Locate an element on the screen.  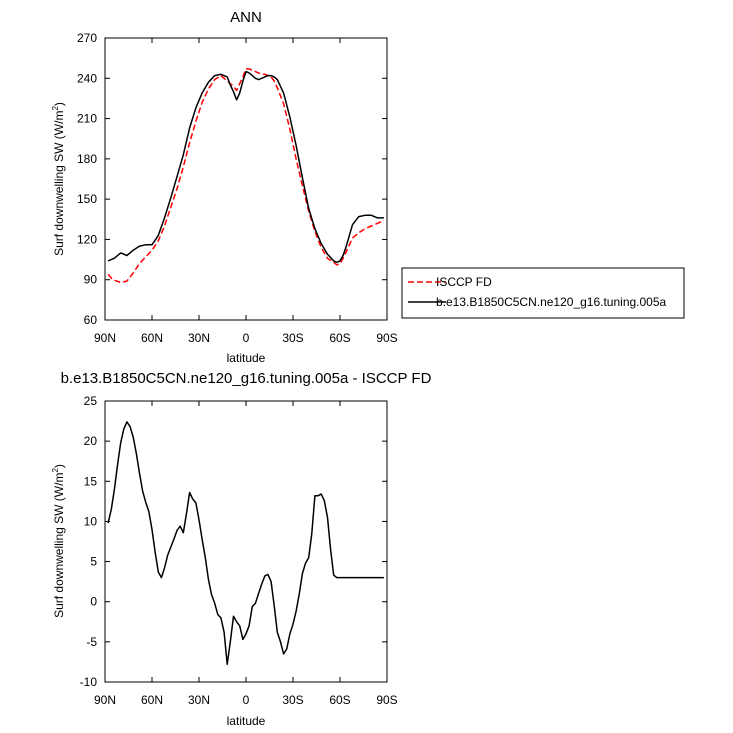
bottom-x-tick-label: 60N is located at coordinates (152, 700).